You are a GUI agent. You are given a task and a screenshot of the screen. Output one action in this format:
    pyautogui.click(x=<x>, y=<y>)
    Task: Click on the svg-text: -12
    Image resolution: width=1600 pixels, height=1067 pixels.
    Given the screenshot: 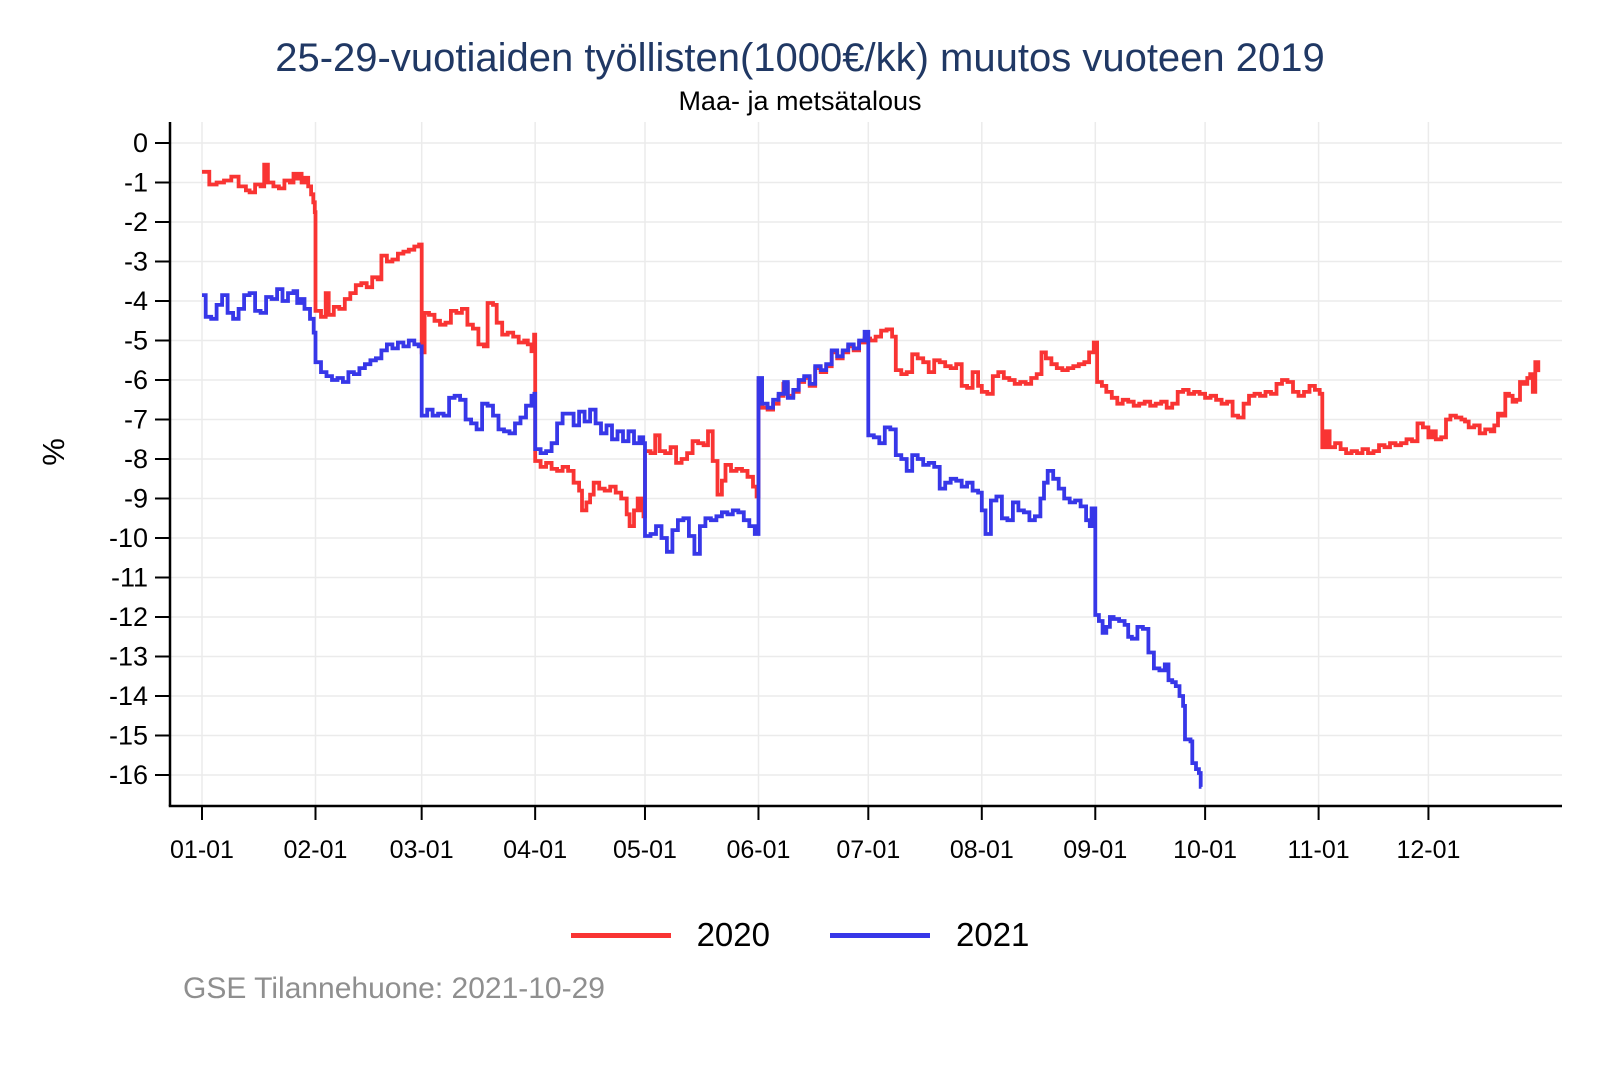 What is the action you would take?
    pyautogui.click(x=128, y=617)
    